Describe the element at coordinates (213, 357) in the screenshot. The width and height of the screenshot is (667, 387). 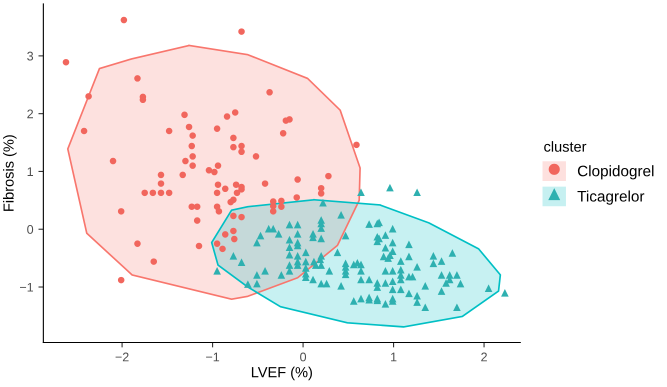
I see `x-tick-label: −1` at that location.